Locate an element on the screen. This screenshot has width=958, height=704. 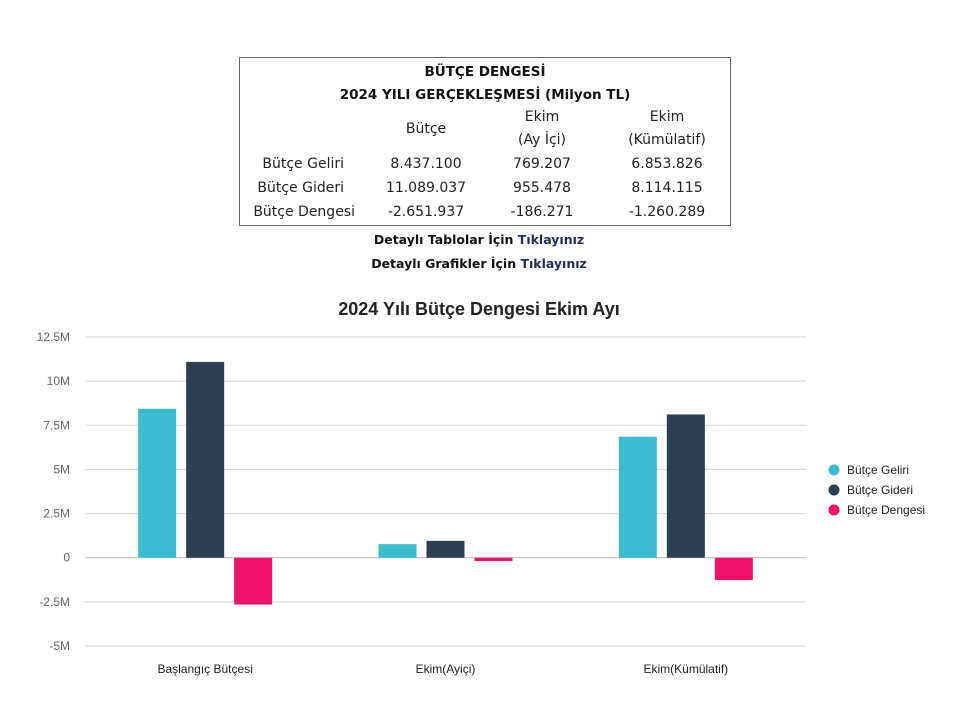
cell-gider-ayici: 955.478 is located at coordinates (542, 188).